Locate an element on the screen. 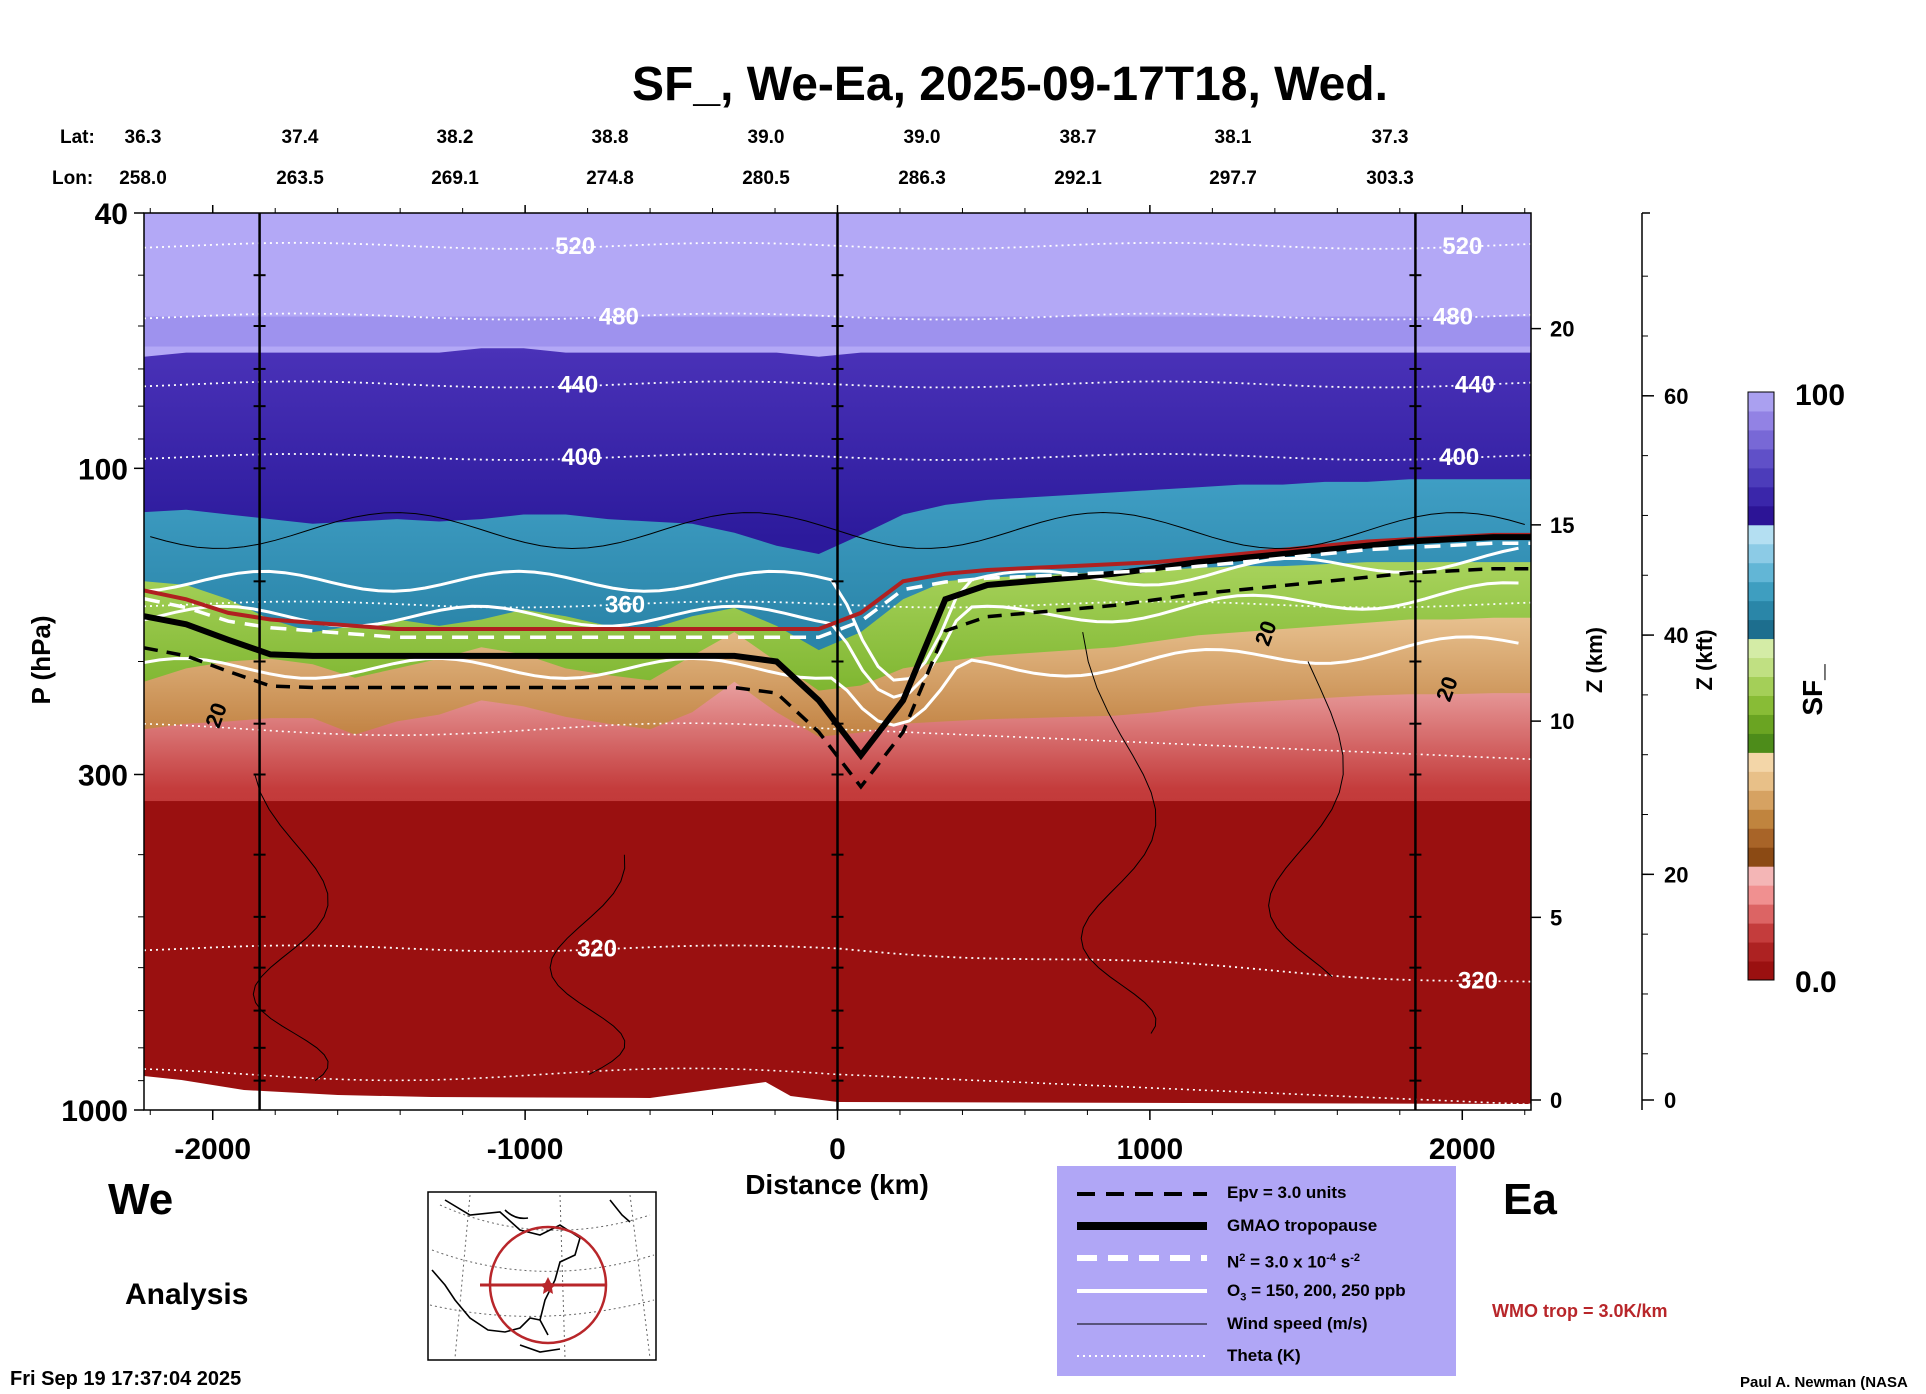 Image resolution: width=1926 pixels, height=1394 pixels. legend-item-gmao: GMAO tropopause is located at coordinates (1256, 1228).